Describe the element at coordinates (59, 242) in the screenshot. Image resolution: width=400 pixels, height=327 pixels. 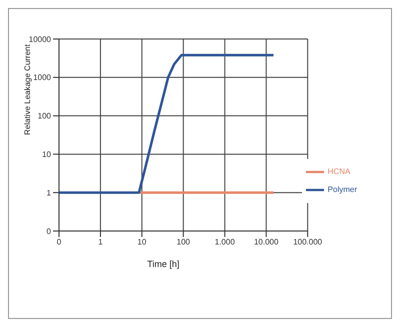
I see `x-tick-label: 0` at that location.